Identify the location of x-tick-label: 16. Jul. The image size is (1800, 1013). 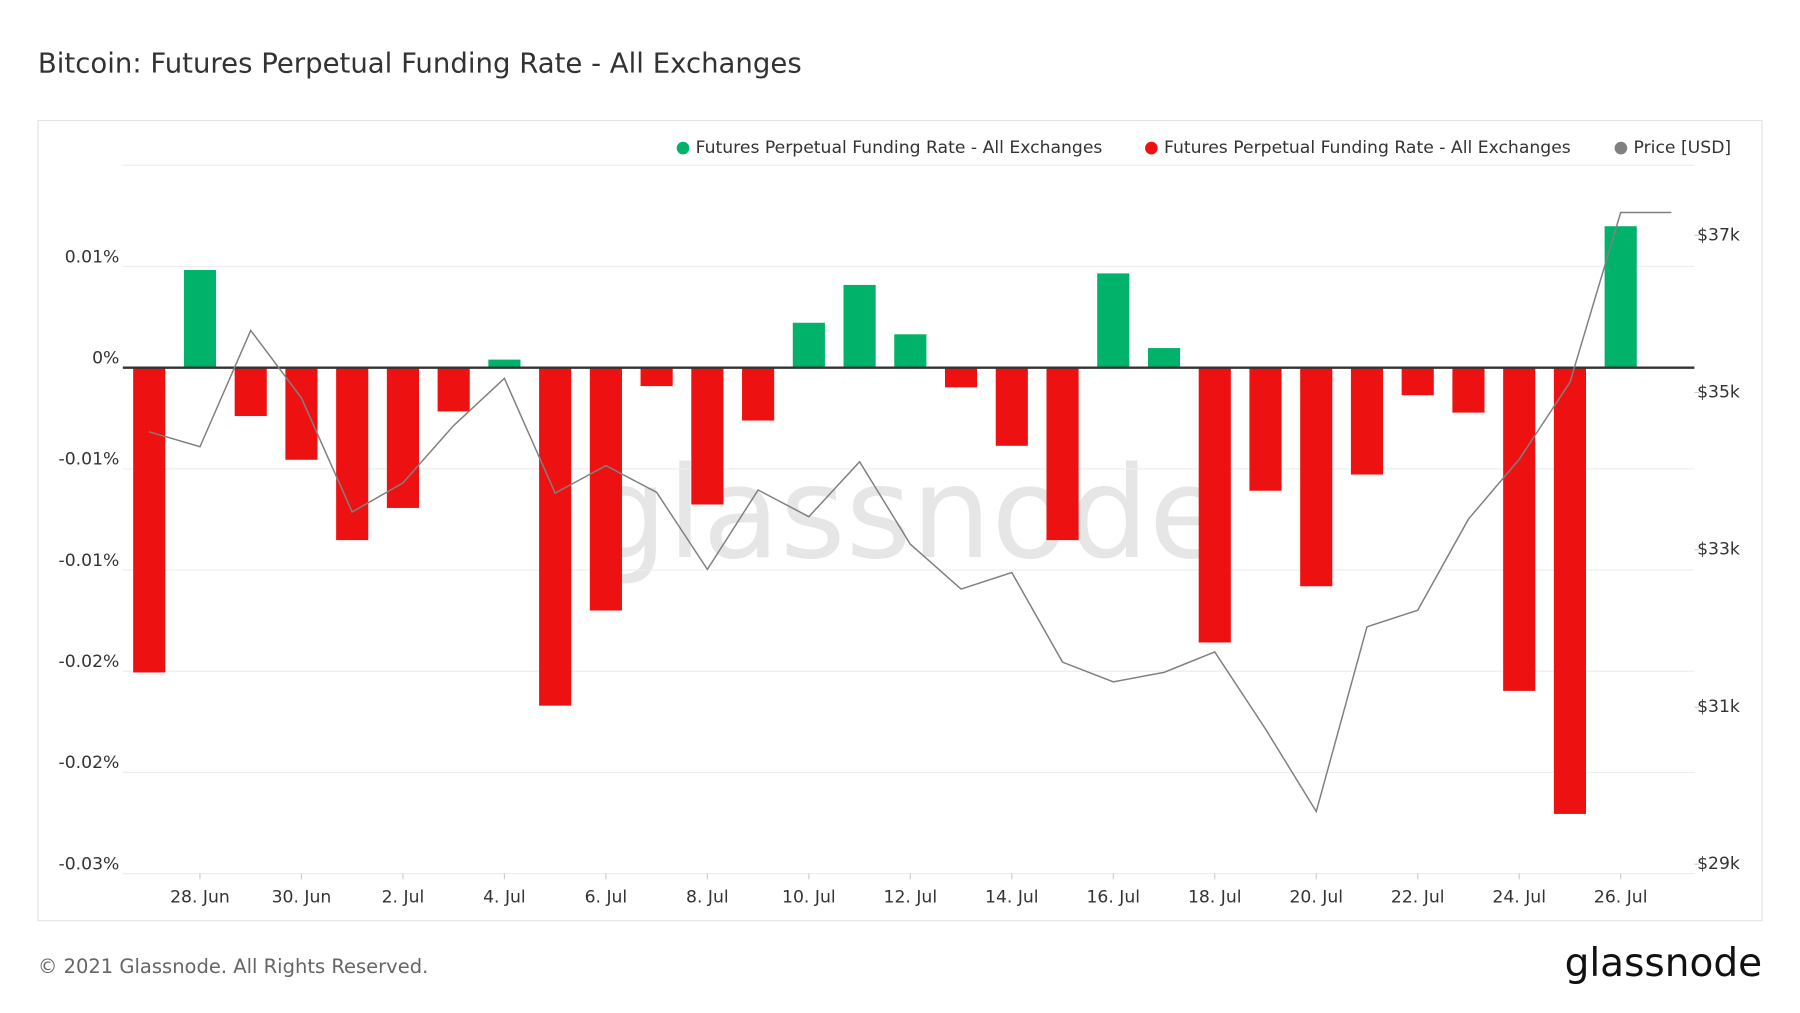
(1113, 898).